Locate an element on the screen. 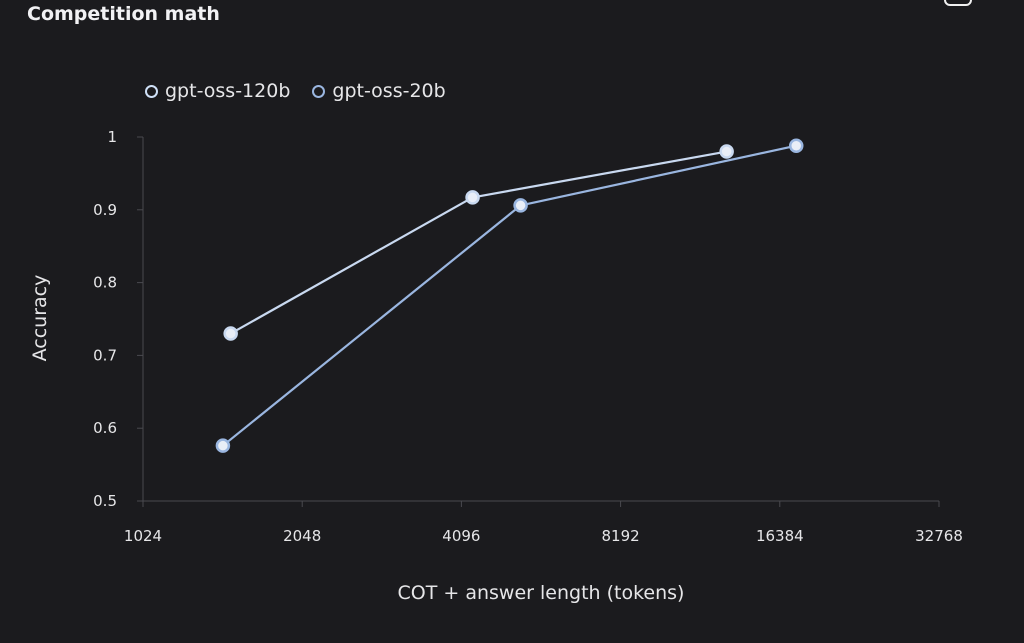  x-tick-label: 1024 is located at coordinates (143, 536).